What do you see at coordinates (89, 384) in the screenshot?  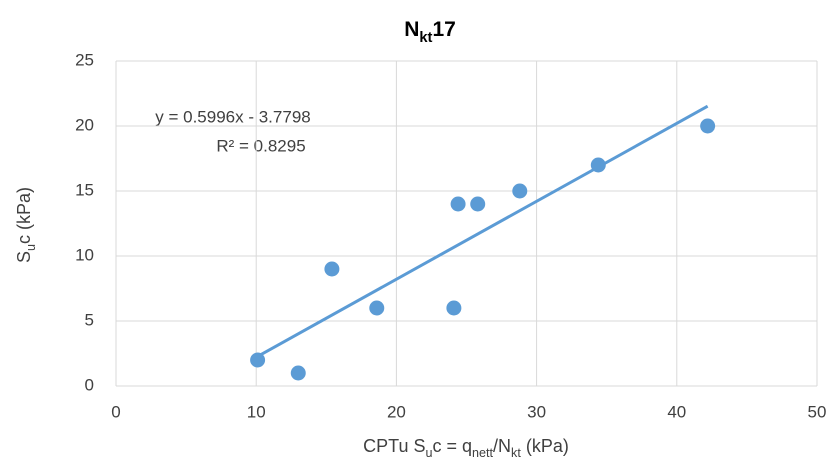 I see `y-tick-label: 0` at bounding box center [89, 384].